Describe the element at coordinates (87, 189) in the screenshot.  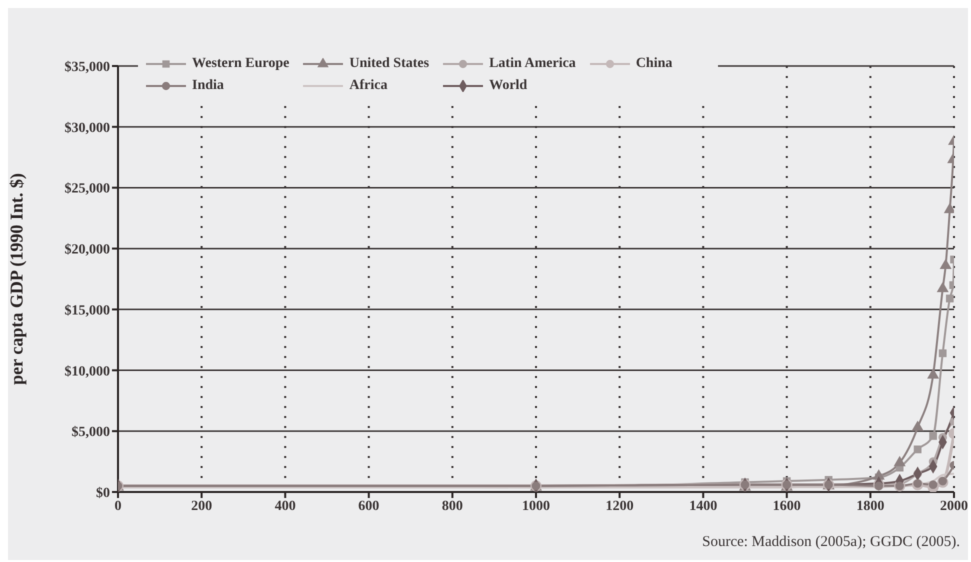
I see `y-tick-label: $25,000` at that location.